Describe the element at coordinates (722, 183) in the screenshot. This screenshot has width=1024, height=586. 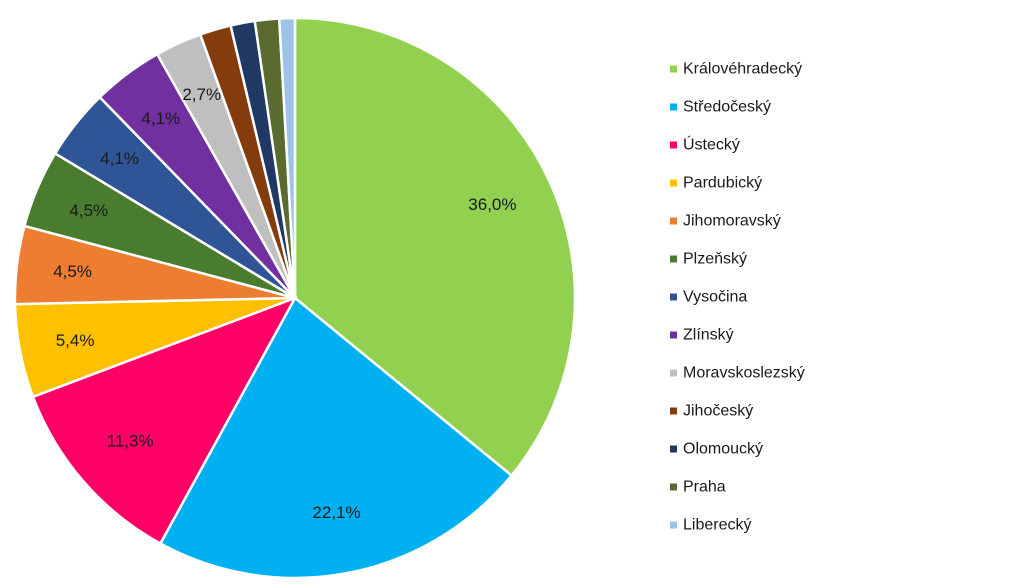
I see `legend-label: Pardubický` at that location.